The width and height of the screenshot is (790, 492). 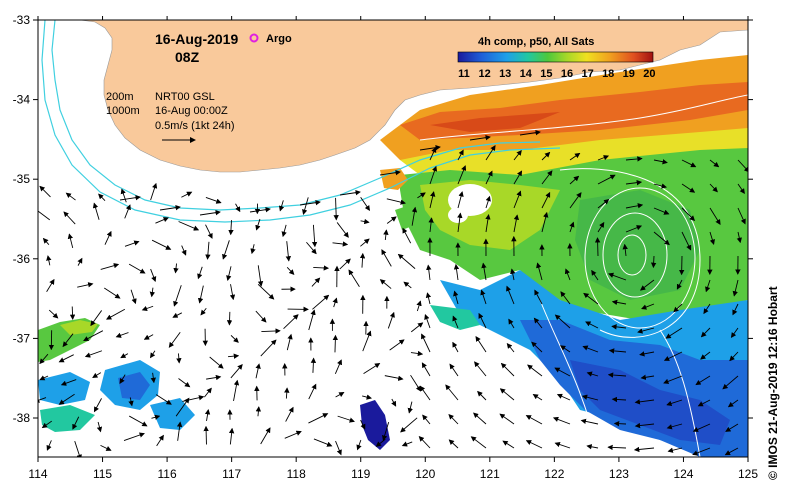 What do you see at coordinates (279, 39) in the screenshot?
I see `argo-label: Argo` at bounding box center [279, 39].